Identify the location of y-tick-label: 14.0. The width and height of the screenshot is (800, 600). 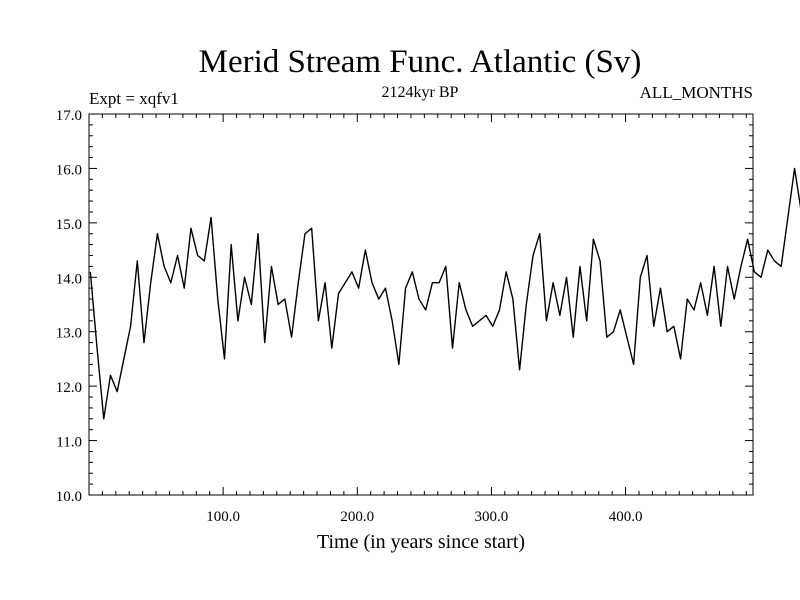
(69, 279).